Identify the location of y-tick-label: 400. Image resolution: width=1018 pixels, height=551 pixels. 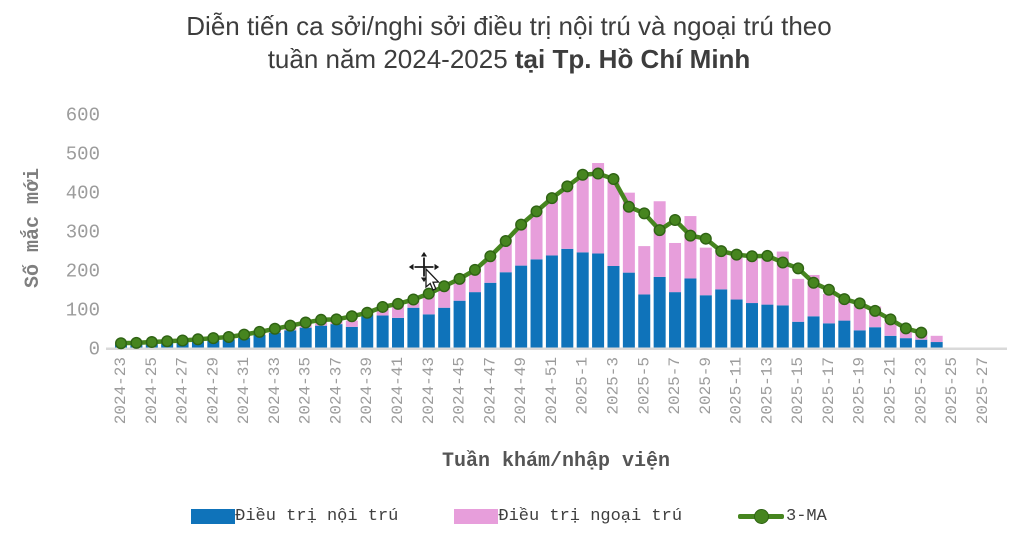
(83, 194).